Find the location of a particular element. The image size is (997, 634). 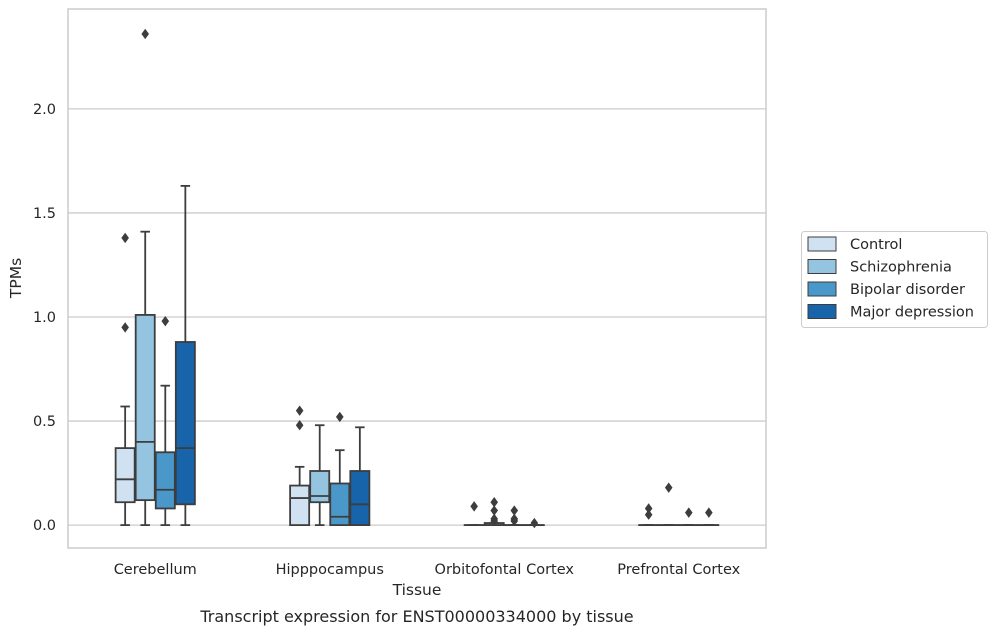

y-tick-label: 0.5 is located at coordinates (44, 422).